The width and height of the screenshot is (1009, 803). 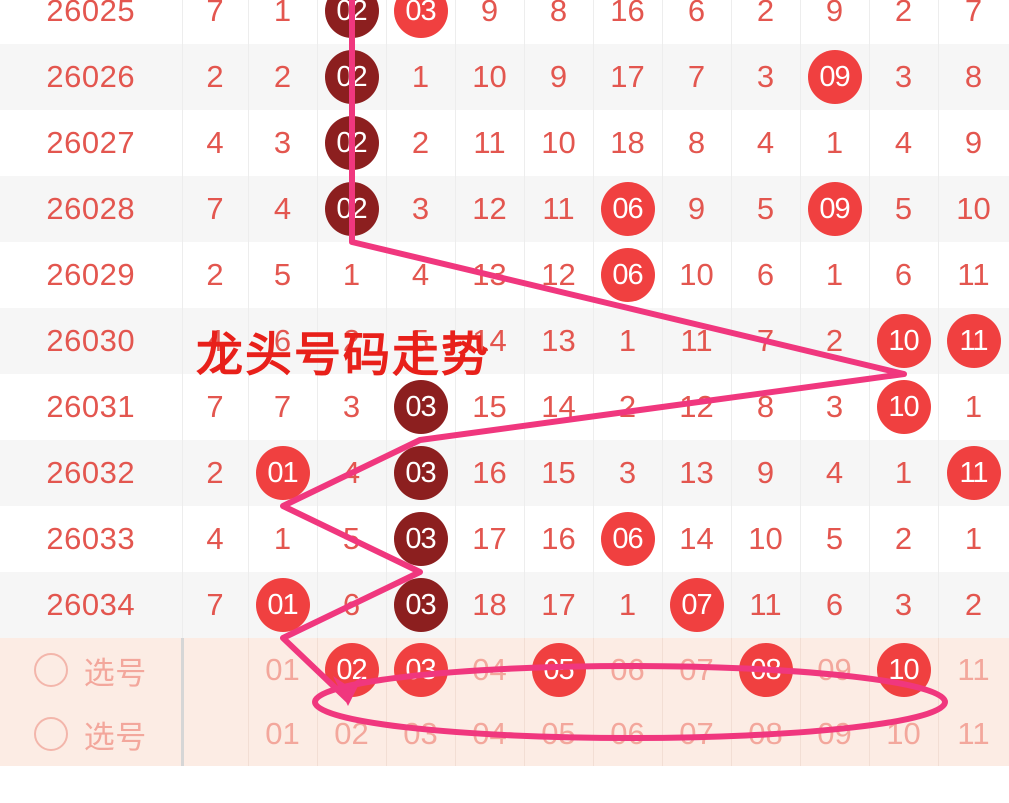 I want to click on number-cell: 14, so click(x=697, y=539).